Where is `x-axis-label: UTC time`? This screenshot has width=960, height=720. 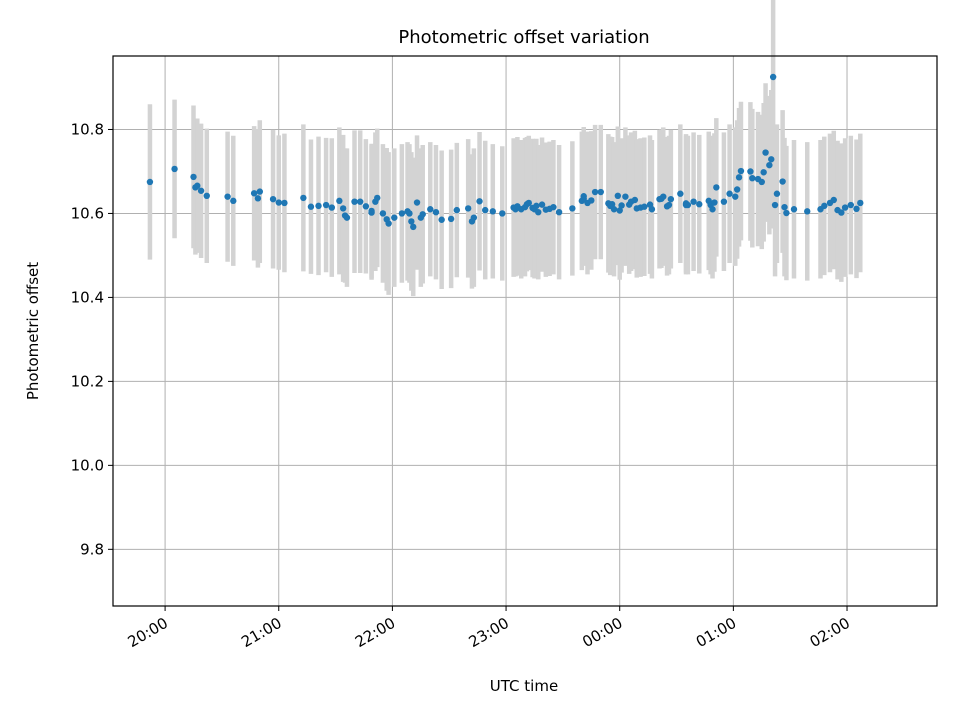
x-axis-label: UTC time is located at coordinates (524, 686).